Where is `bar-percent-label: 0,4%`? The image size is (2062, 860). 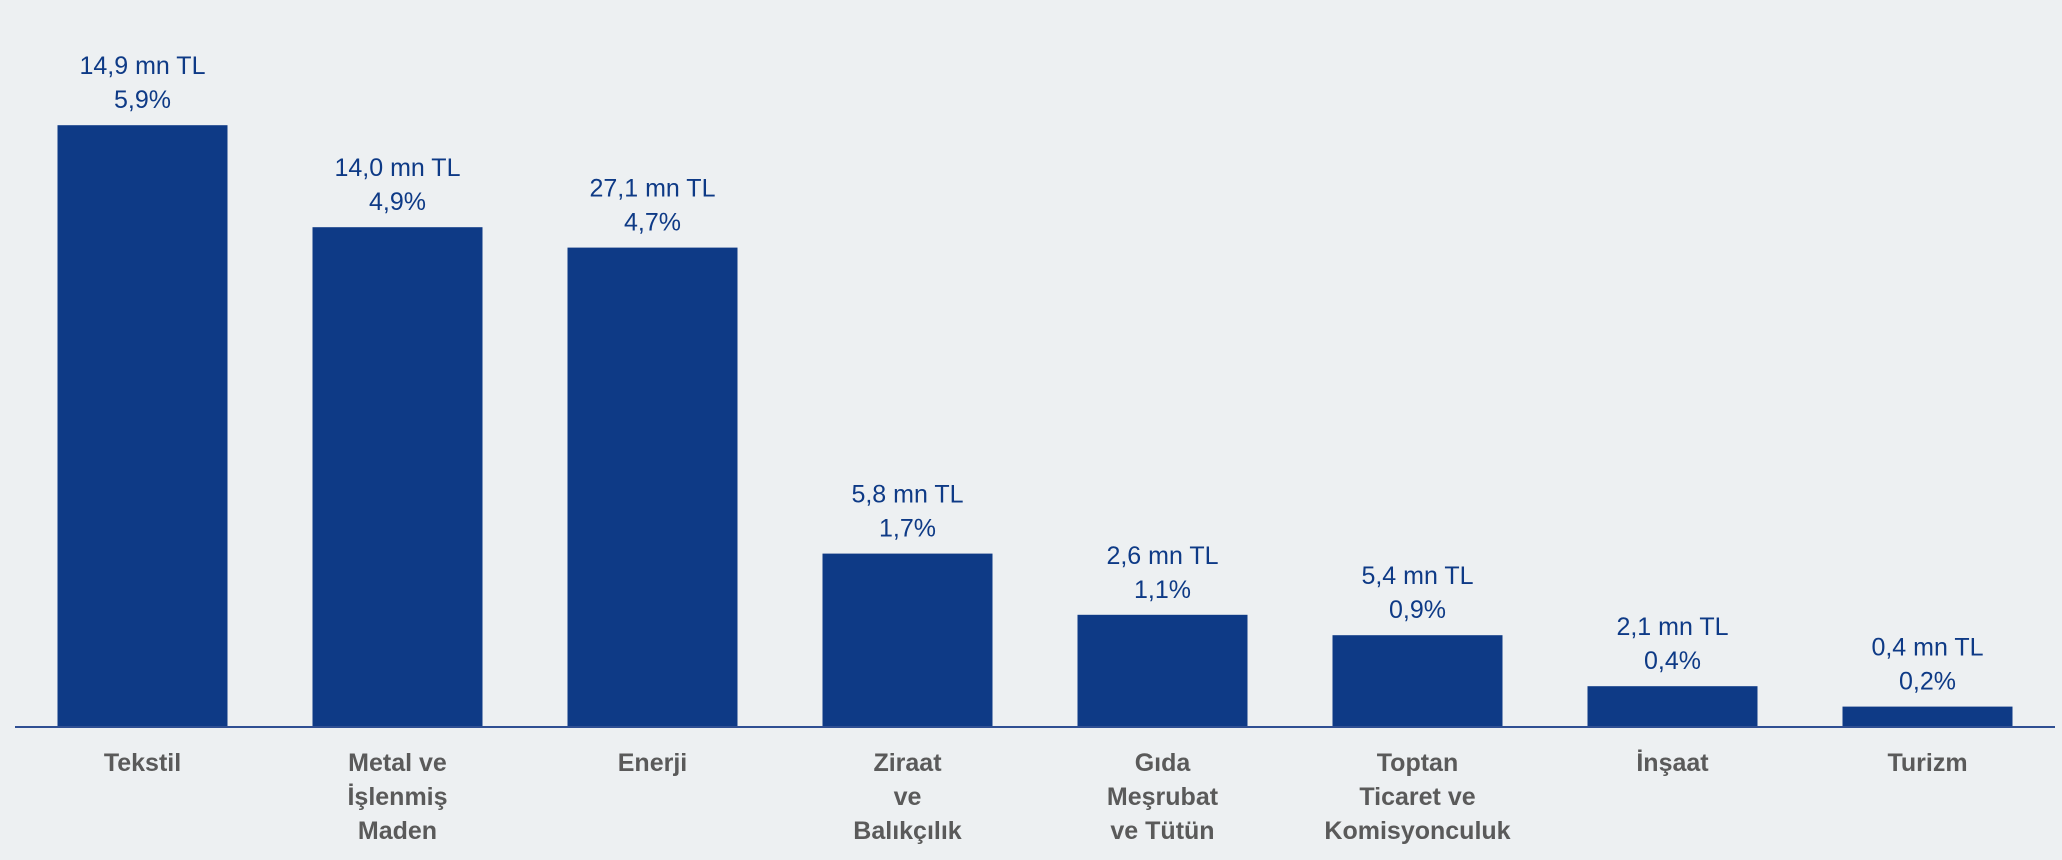
bar-percent-label: 0,4% is located at coordinates (1672, 661).